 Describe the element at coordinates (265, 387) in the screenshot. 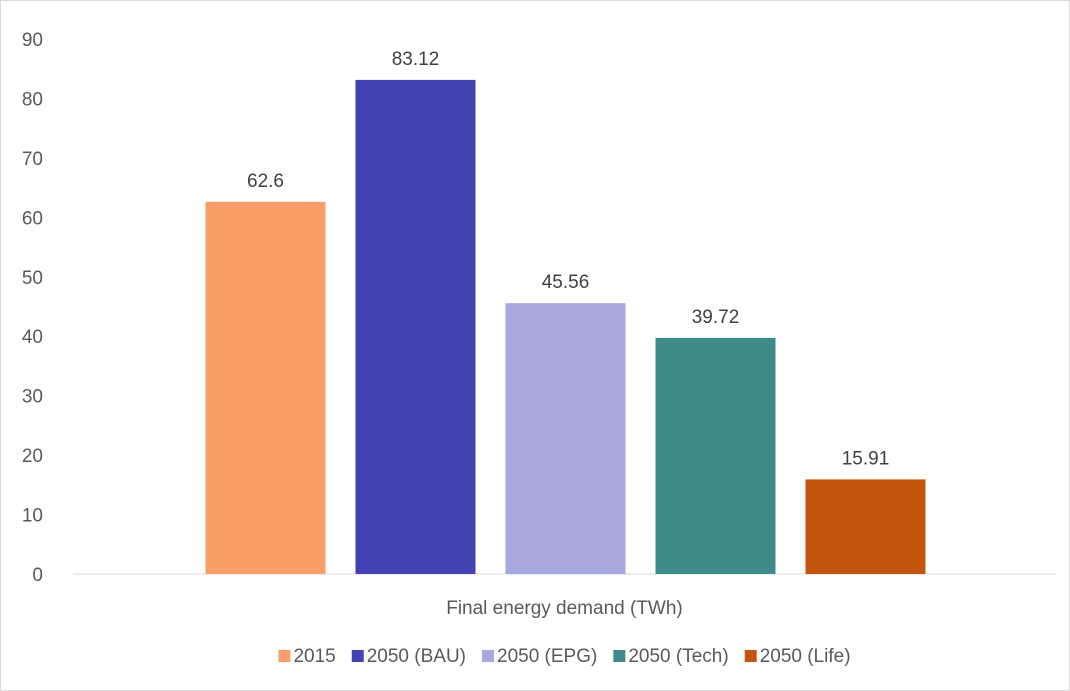

I see `bar-2015` at that location.